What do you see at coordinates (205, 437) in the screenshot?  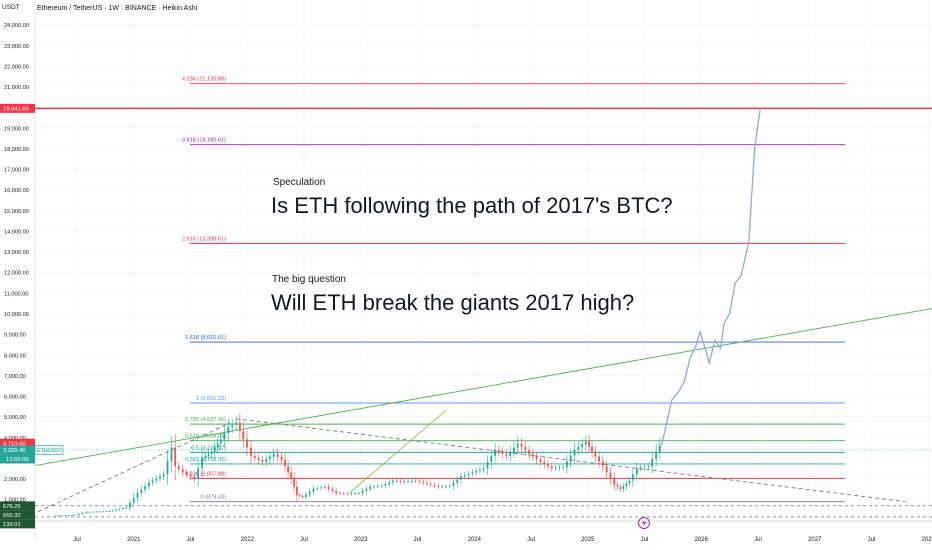 I see `fib-level-label: 0.618 (3,834.61)` at bounding box center [205, 437].